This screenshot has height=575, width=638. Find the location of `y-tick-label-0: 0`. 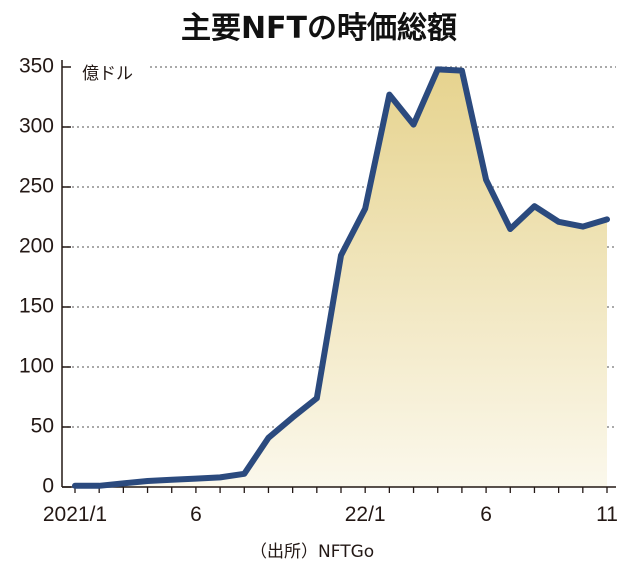

y-tick-label-0: 0 is located at coordinates (48, 486).